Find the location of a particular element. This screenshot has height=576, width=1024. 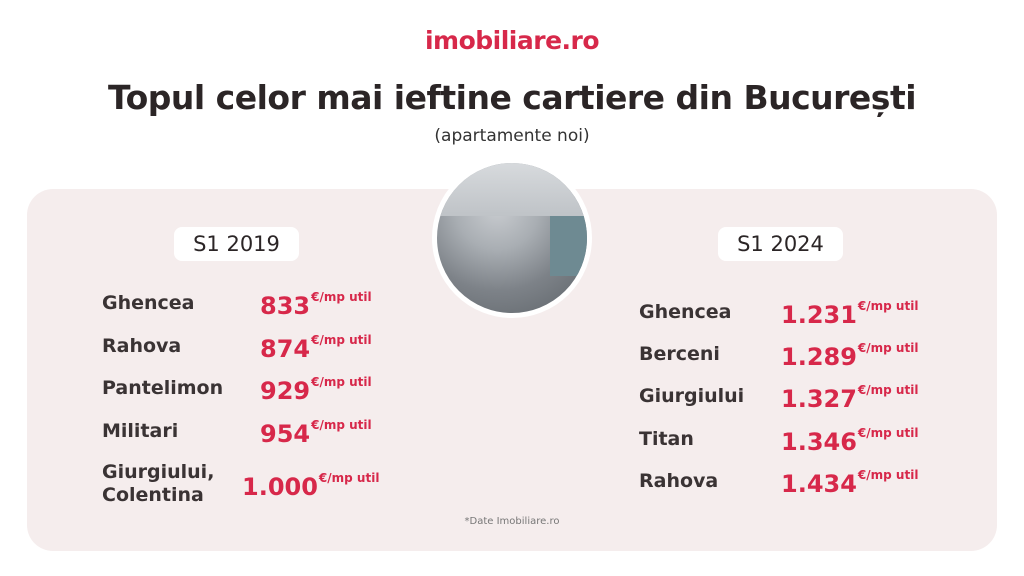

list-item: Giurgiului, Colentina 1.000€/mp util is located at coordinates (241, 484).